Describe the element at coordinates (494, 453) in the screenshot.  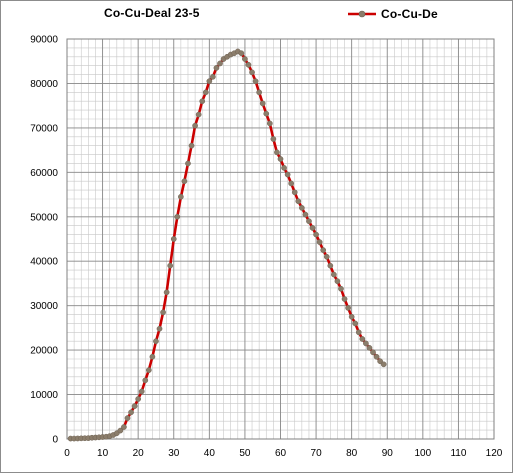
I see `x-tick-label: 120` at that location.